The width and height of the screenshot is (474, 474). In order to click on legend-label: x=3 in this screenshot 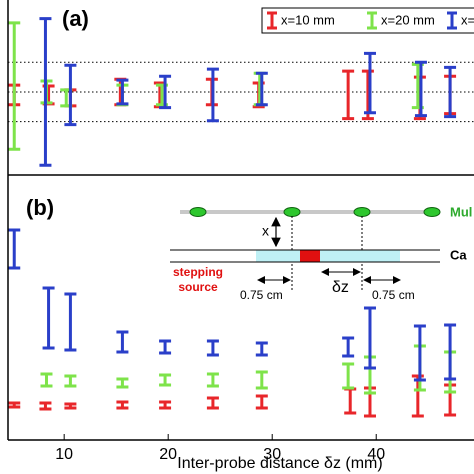, I will do `click(467, 19)`.